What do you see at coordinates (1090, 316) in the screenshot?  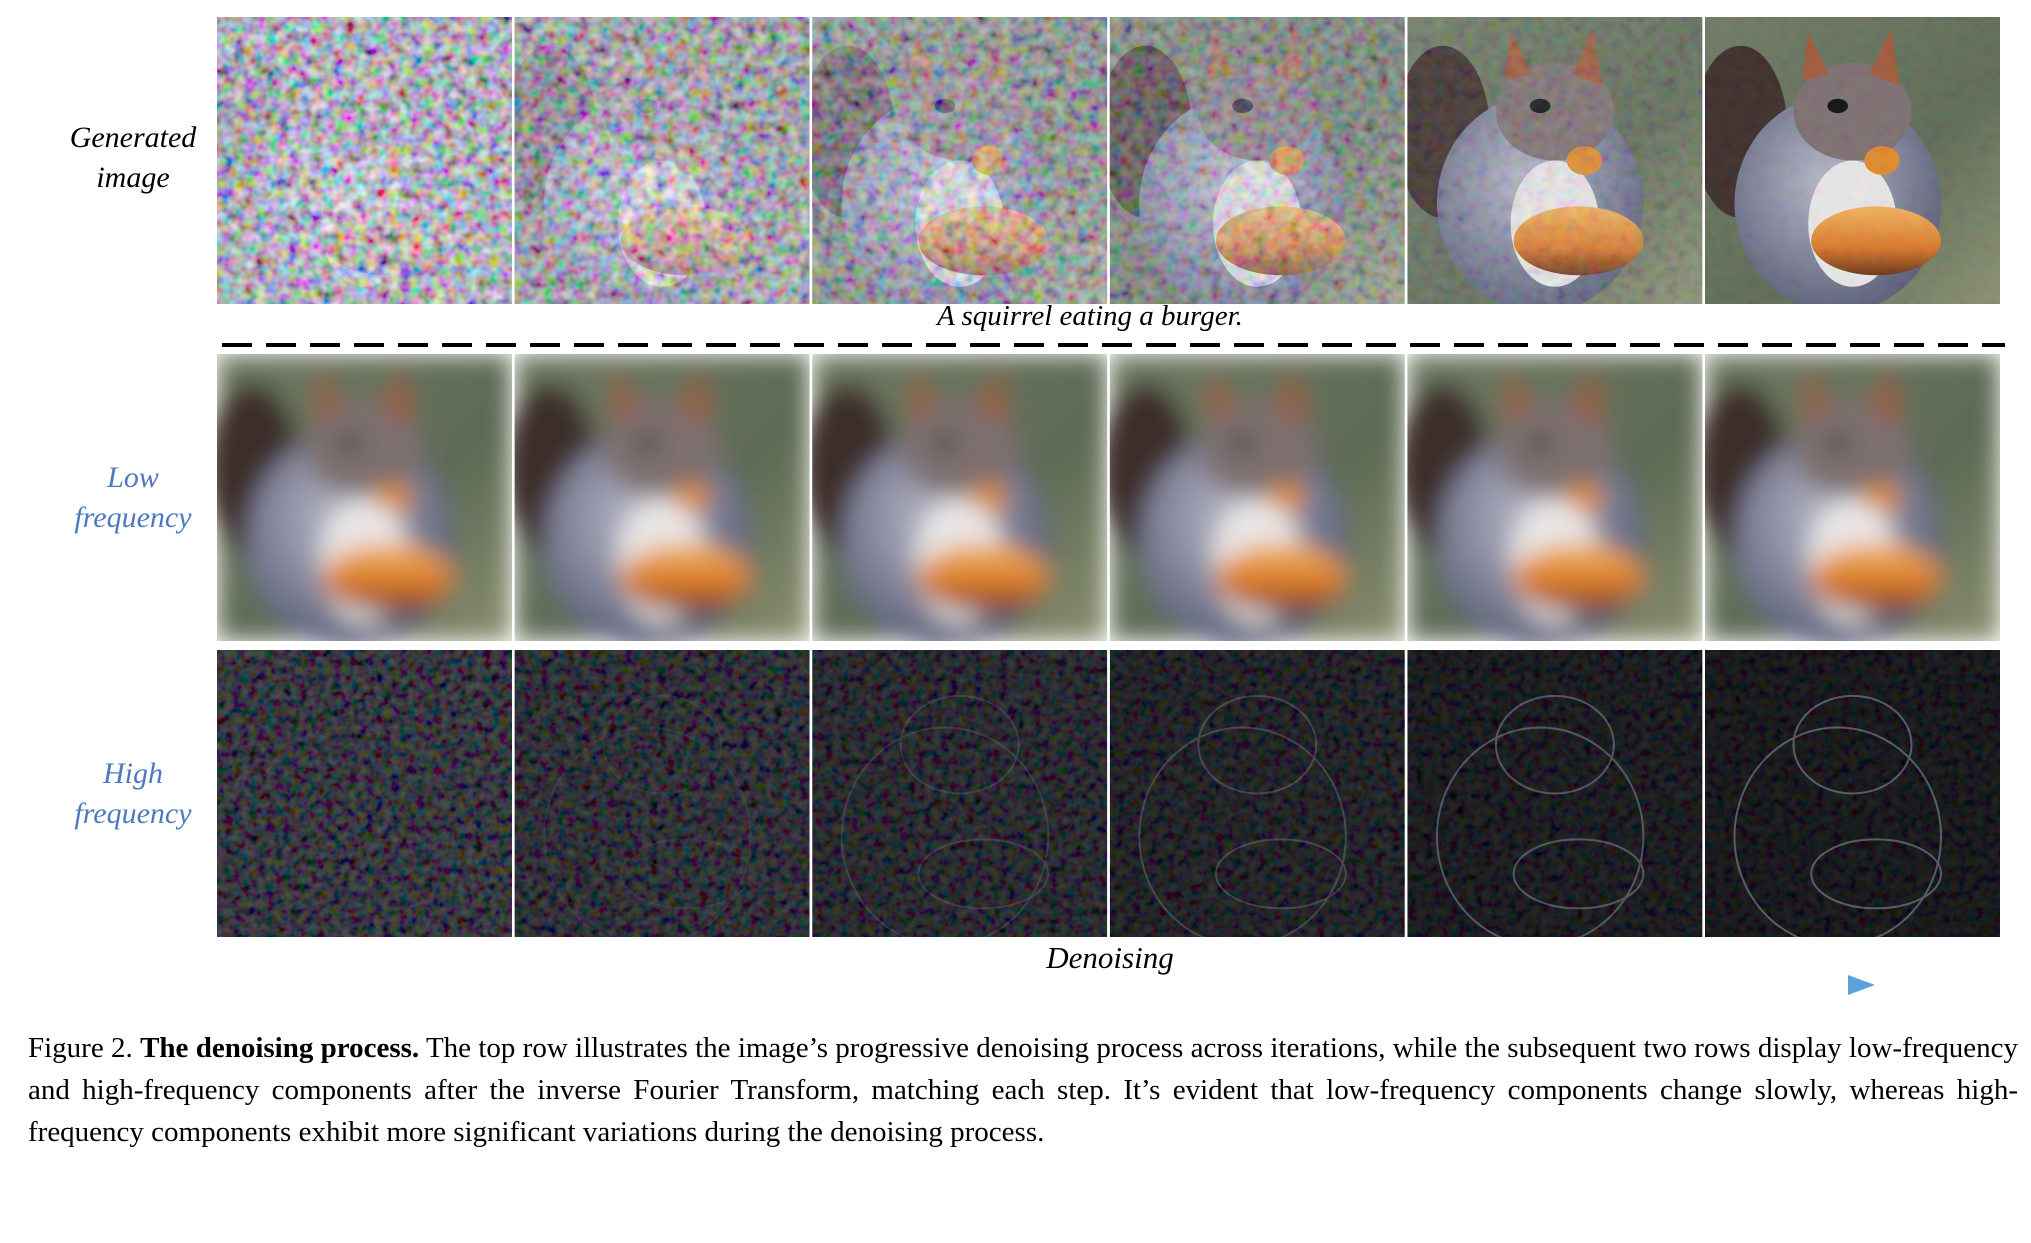 I see `prompt-text: A squirrel eating a burger.` at bounding box center [1090, 316].